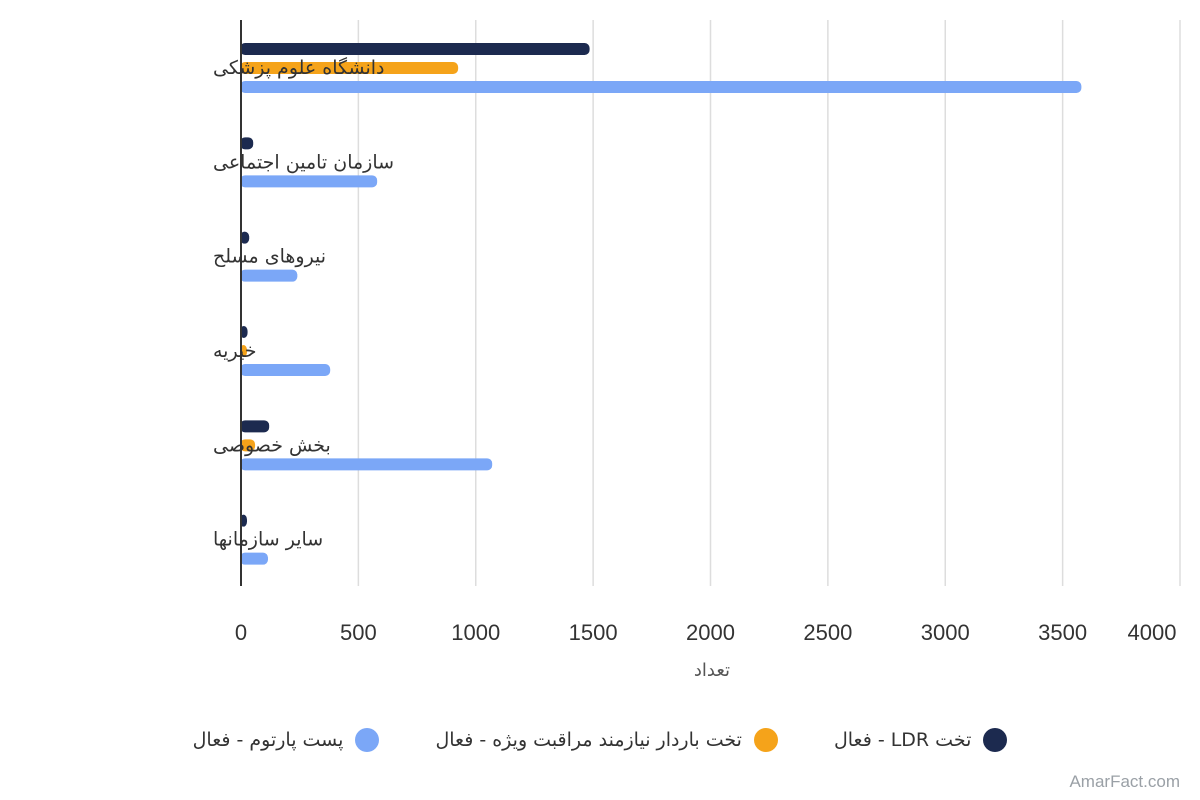  I want to click on x-tick-label: 2000, so click(710, 632).